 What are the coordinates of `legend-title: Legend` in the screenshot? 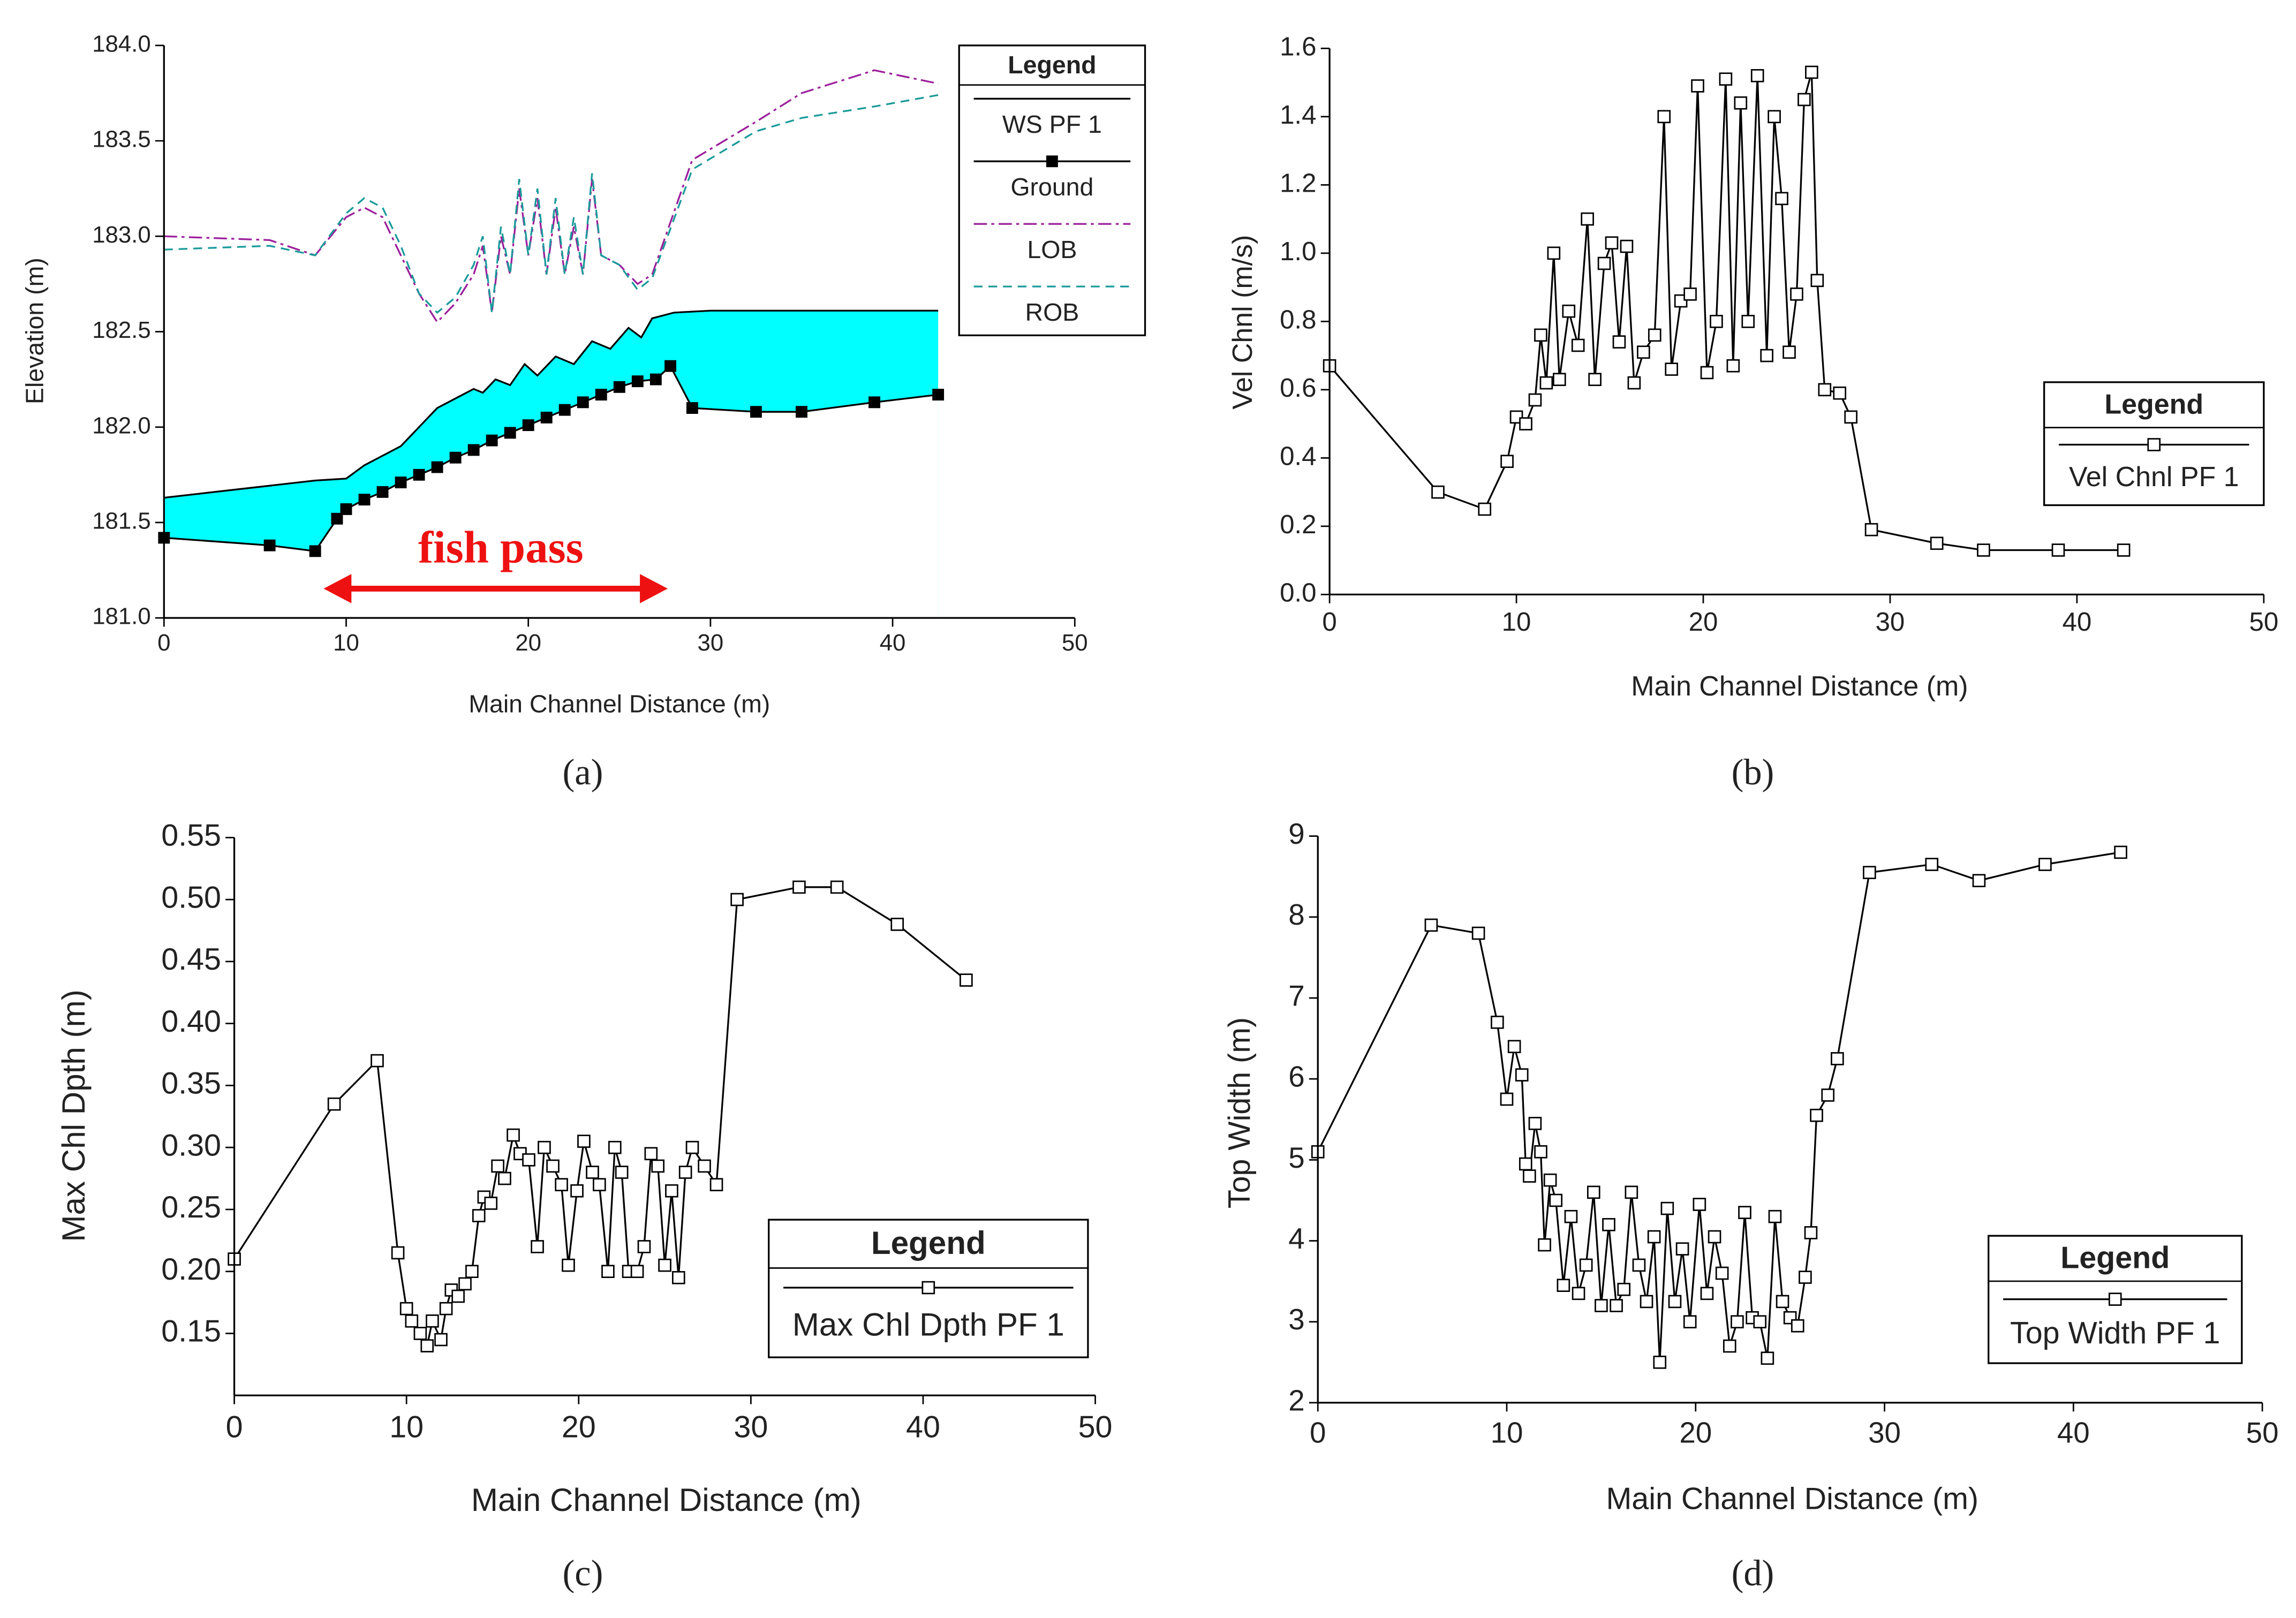 It's located at (1052, 65).